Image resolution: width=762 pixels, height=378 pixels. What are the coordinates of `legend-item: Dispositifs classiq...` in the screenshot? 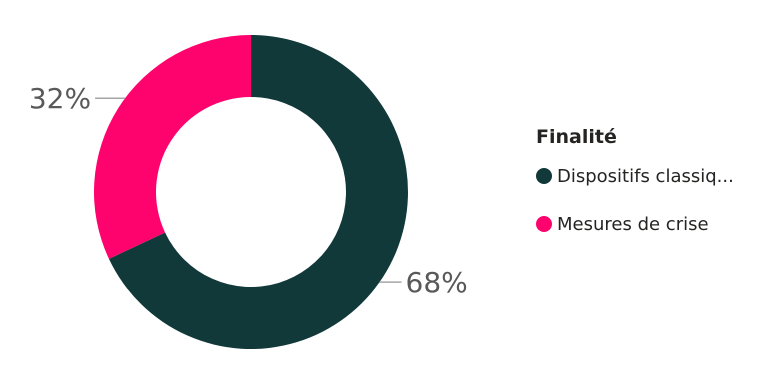 It's located at (635, 176).